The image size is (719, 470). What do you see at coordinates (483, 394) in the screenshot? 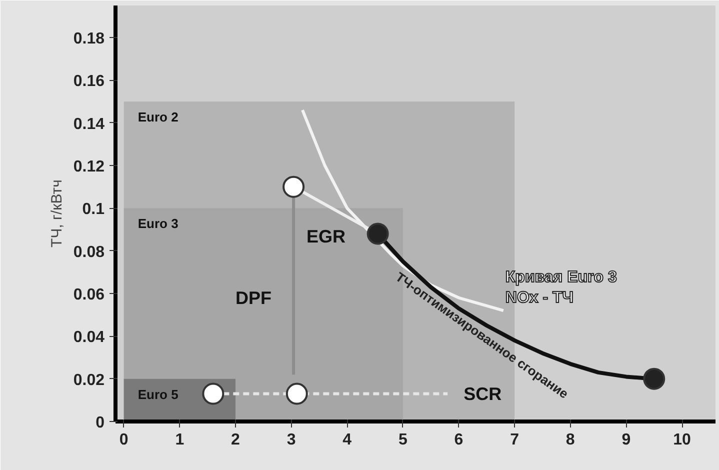
I see `annotation: SCR` at bounding box center [483, 394].